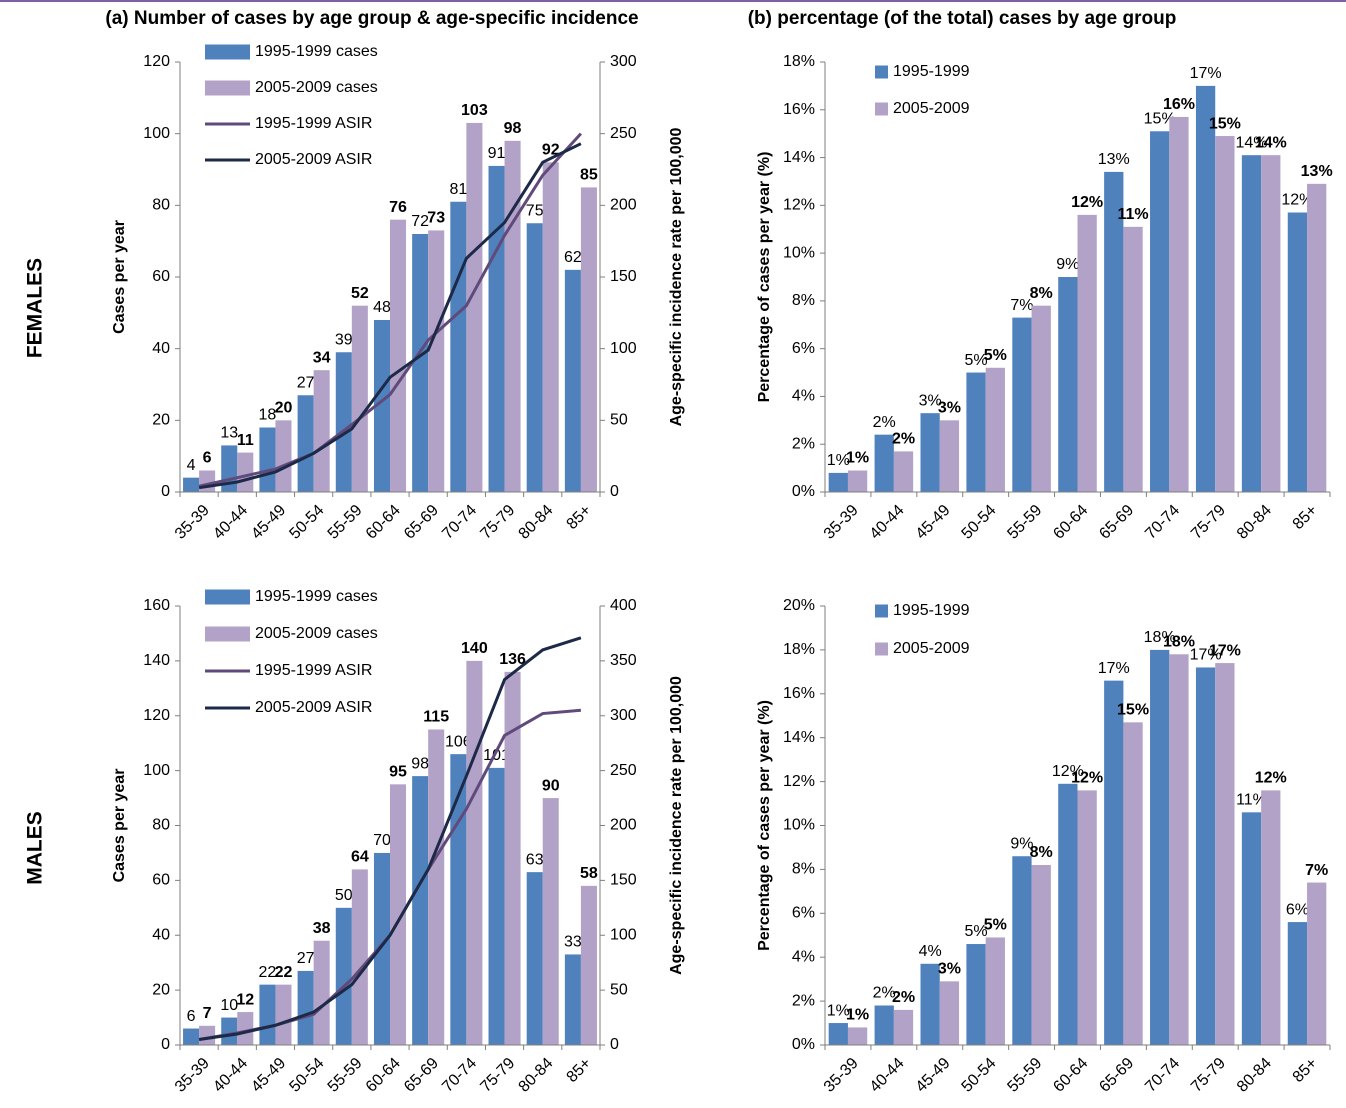 The width and height of the screenshot is (1346, 1108). What do you see at coordinates (931, 648) in the screenshot?
I see `legend-label: 2005-2009` at bounding box center [931, 648].